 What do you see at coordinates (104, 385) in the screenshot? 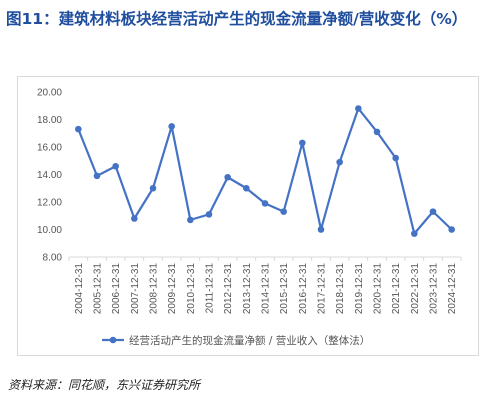
I see `source-note: 资料来源：同花顺，东兴证券研究所` at bounding box center [104, 385].